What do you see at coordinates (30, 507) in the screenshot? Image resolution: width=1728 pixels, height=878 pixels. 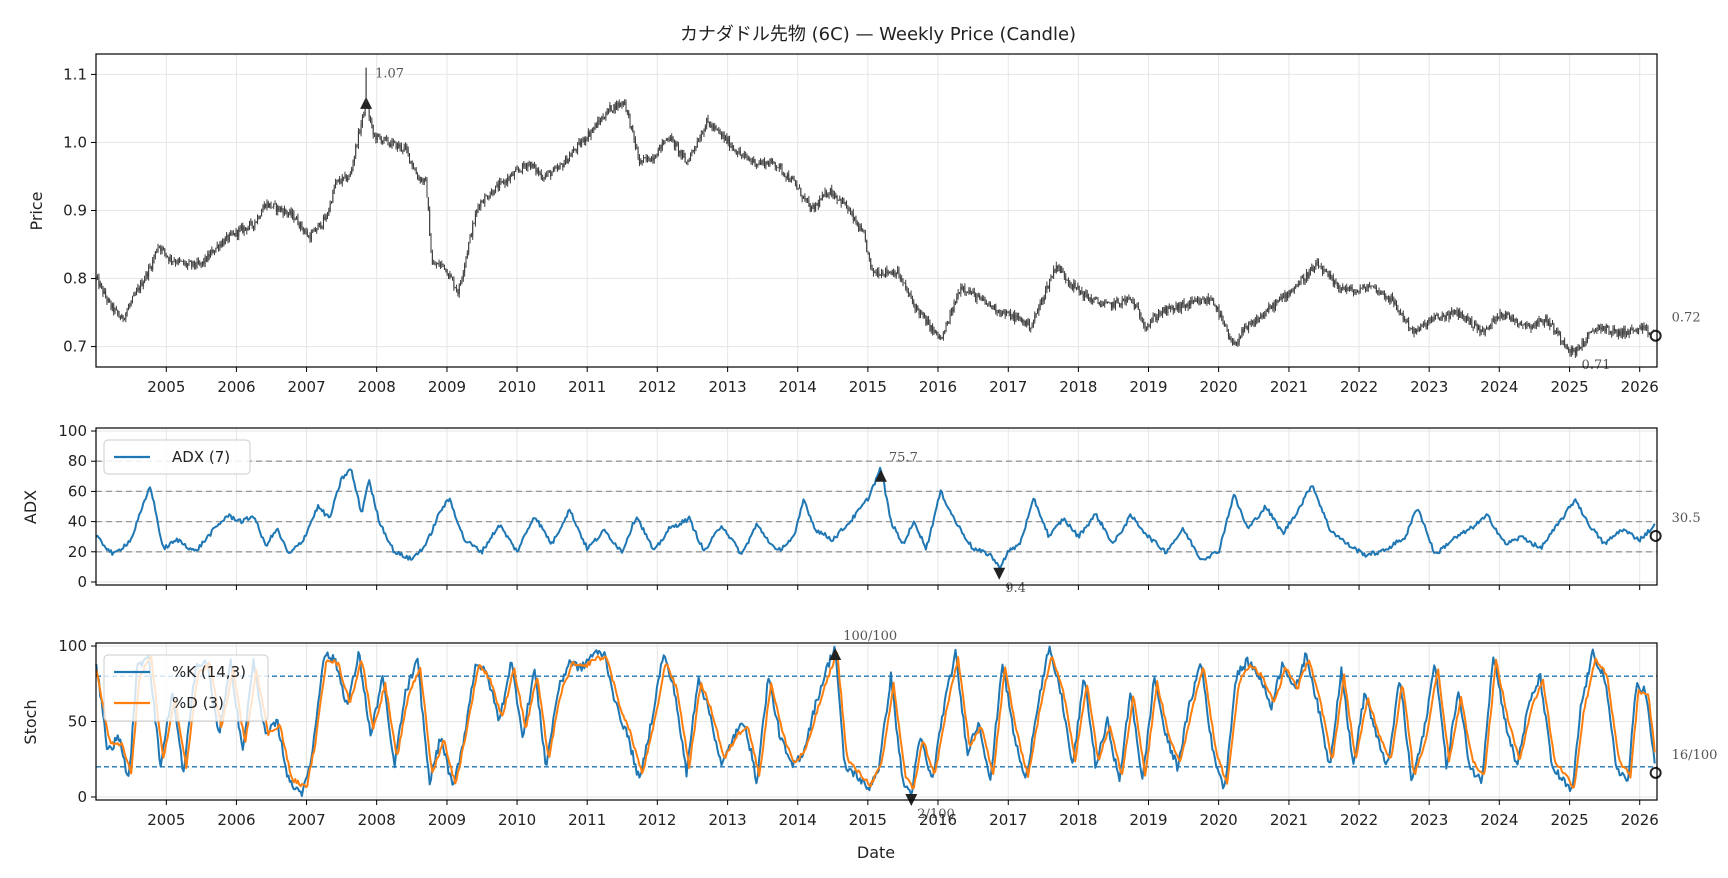 I see `adx-y-label: ADX` at bounding box center [30, 507].